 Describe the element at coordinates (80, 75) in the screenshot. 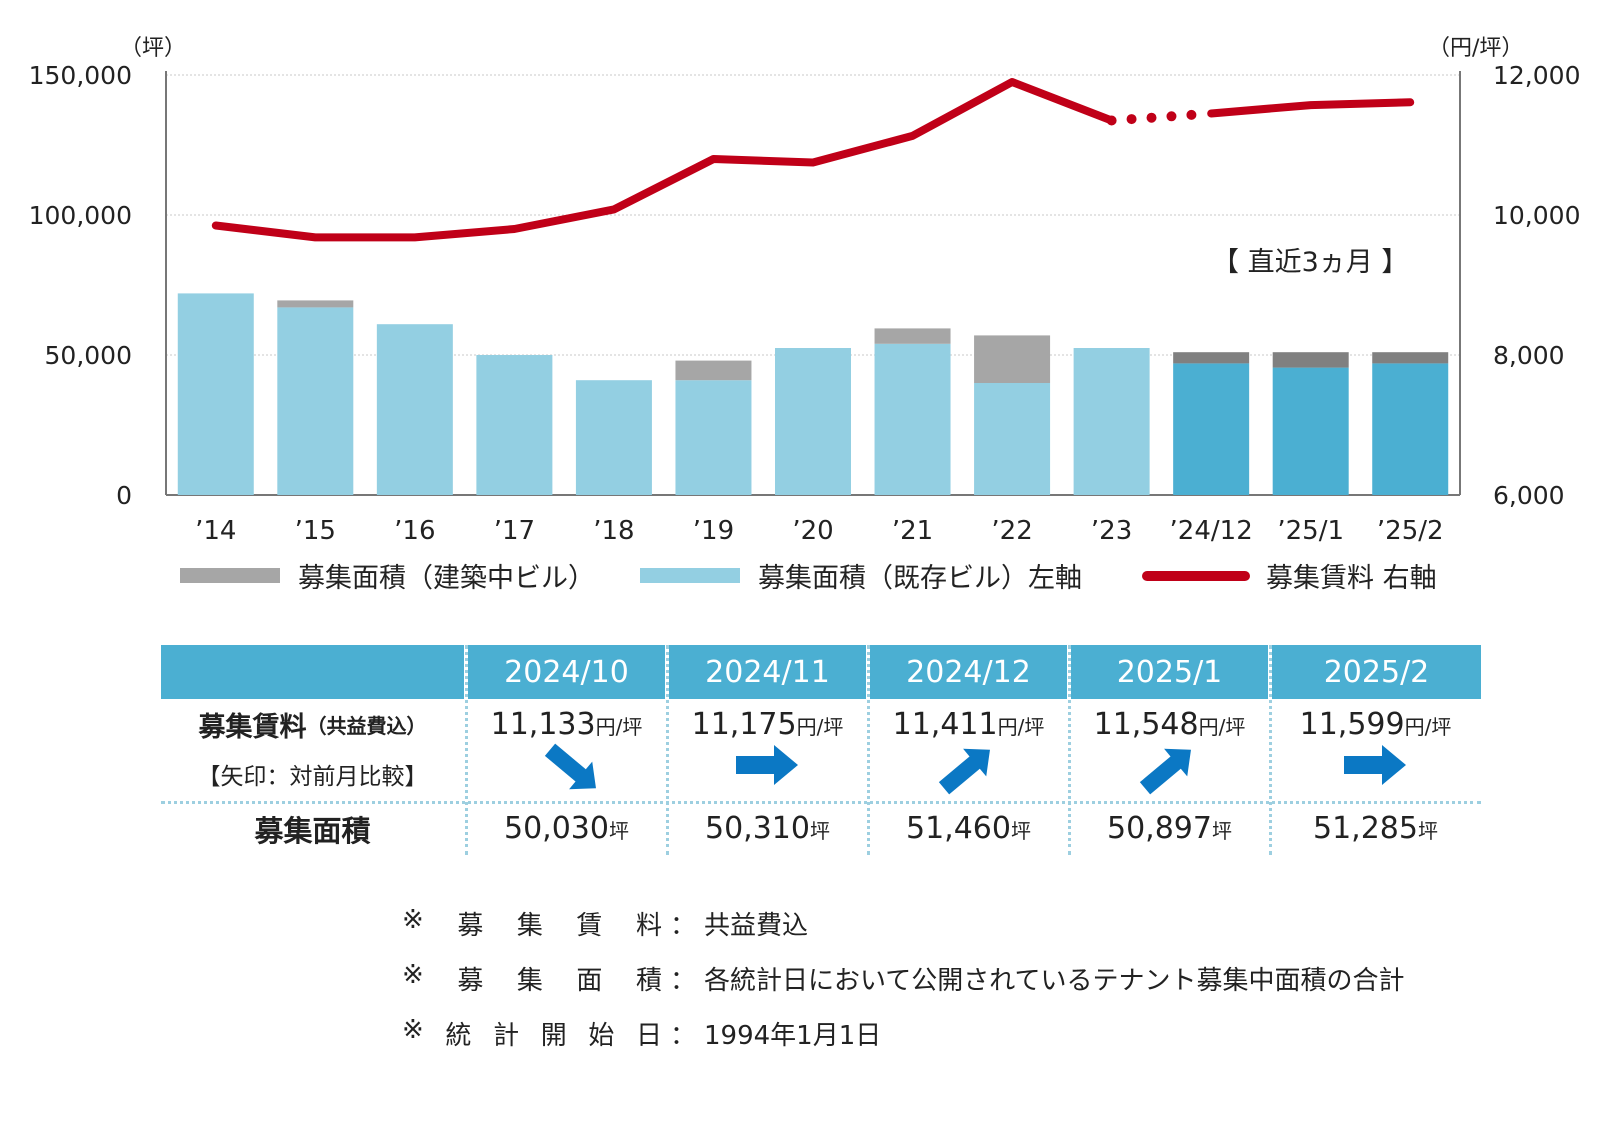

I see `left-tick-label: 150,000` at that location.